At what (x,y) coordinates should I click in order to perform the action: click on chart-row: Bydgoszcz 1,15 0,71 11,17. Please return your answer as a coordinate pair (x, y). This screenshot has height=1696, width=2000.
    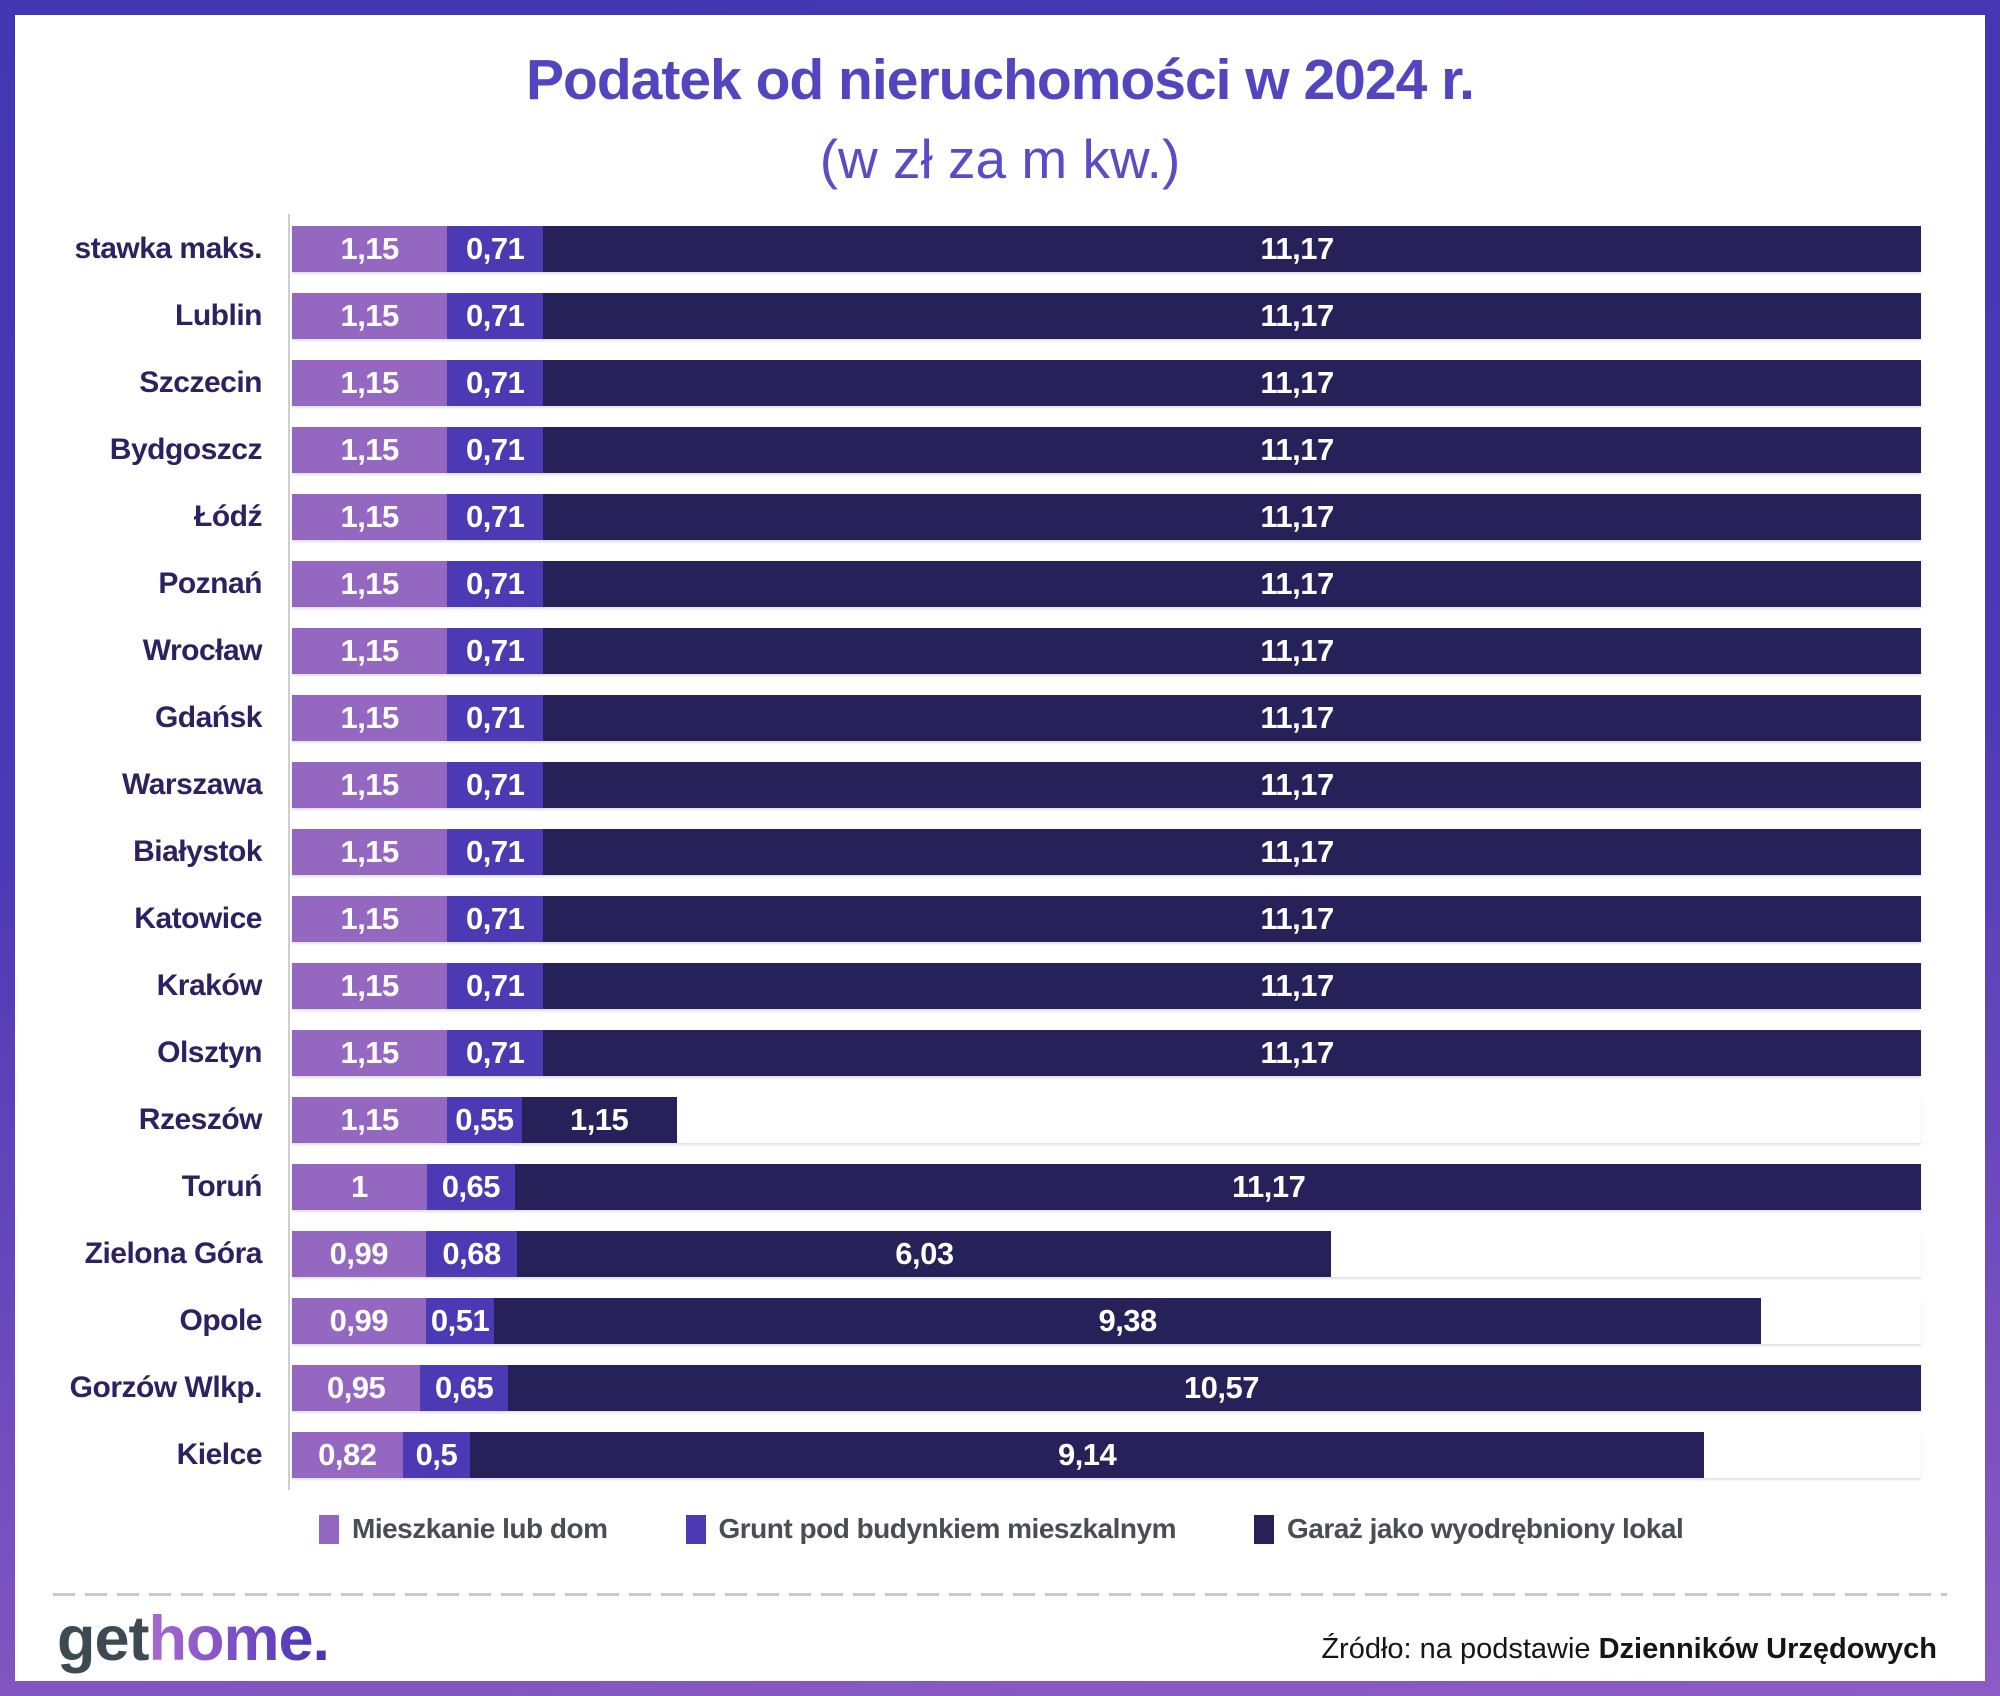
    Looking at the image, I should click on (1000, 450).